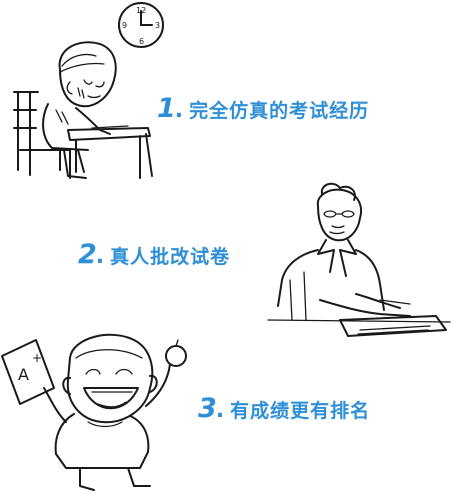  I want to click on apple-icon, so click(176, 353).